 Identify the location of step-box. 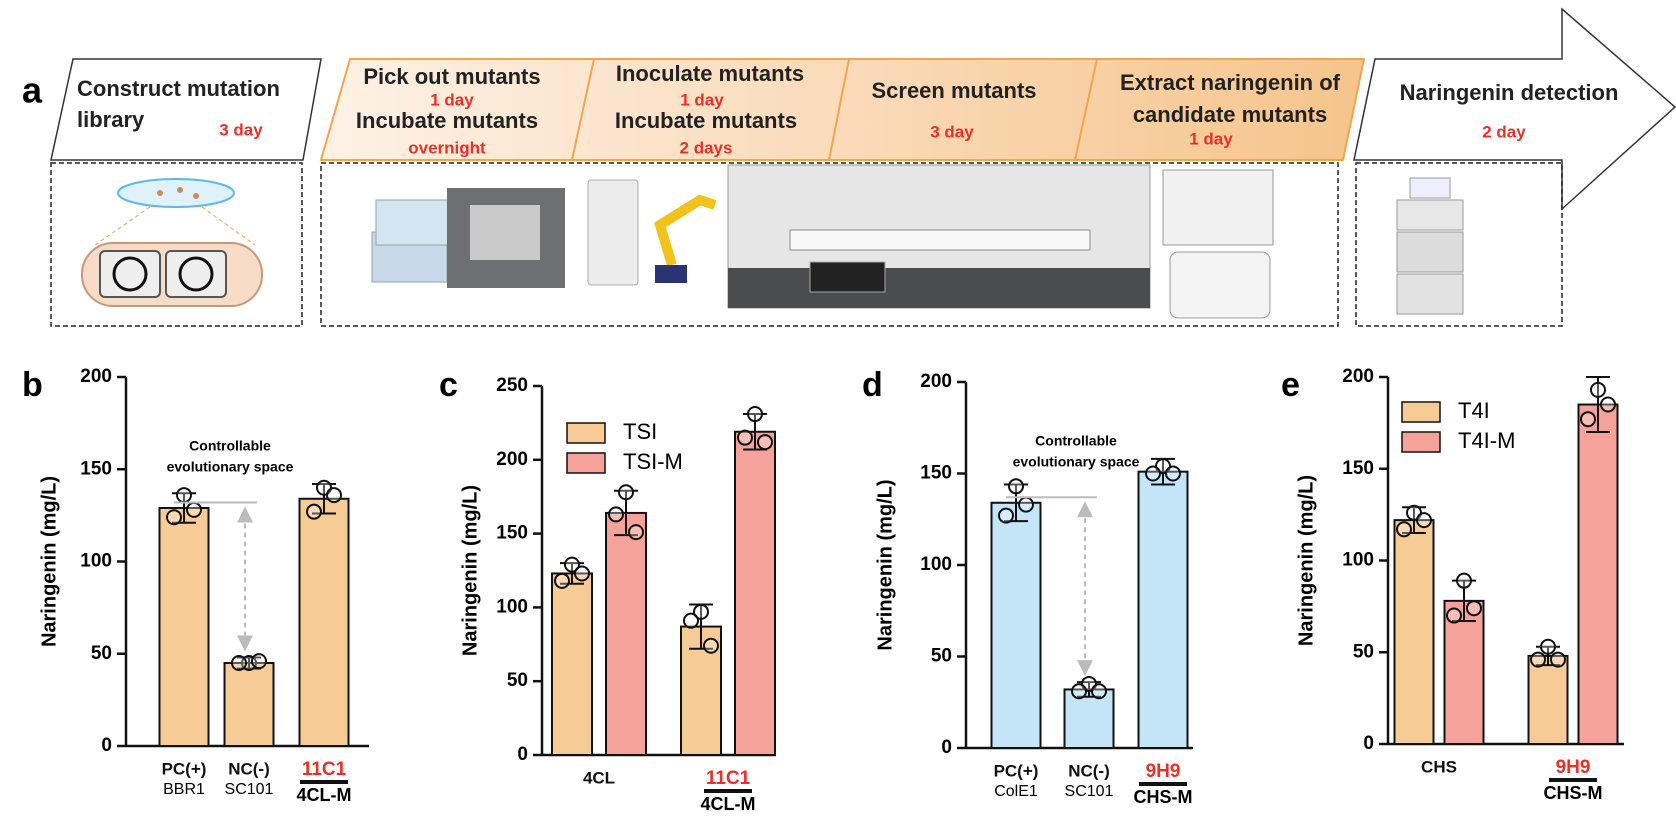
(186, 109).